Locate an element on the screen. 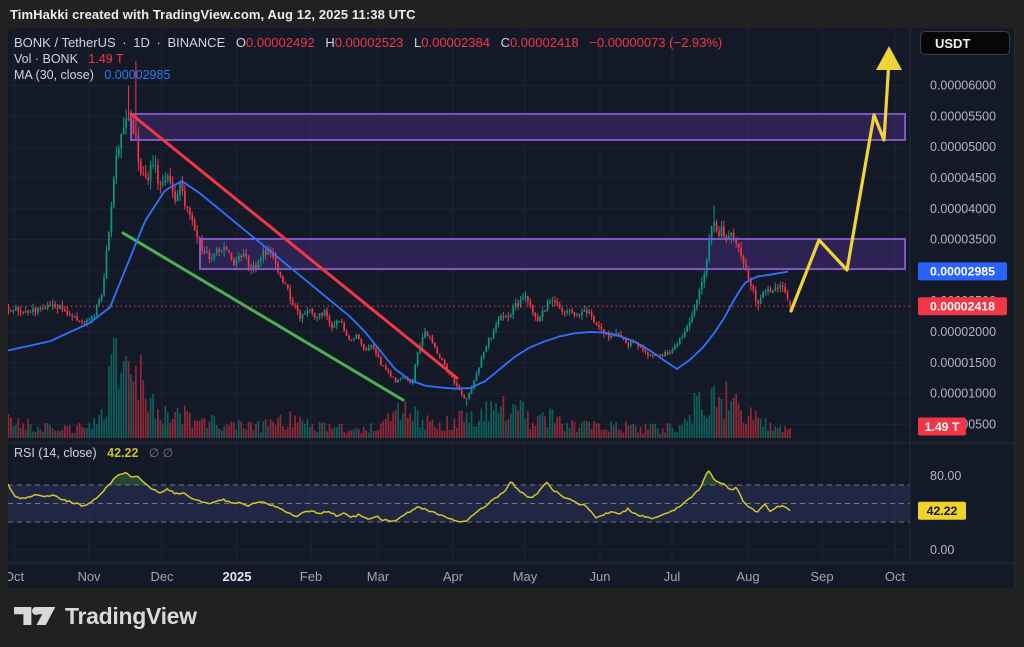 The width and height of the screenshot is (1024, 647). ma-label: MA (30, close) is located at coordinates (54, 75).